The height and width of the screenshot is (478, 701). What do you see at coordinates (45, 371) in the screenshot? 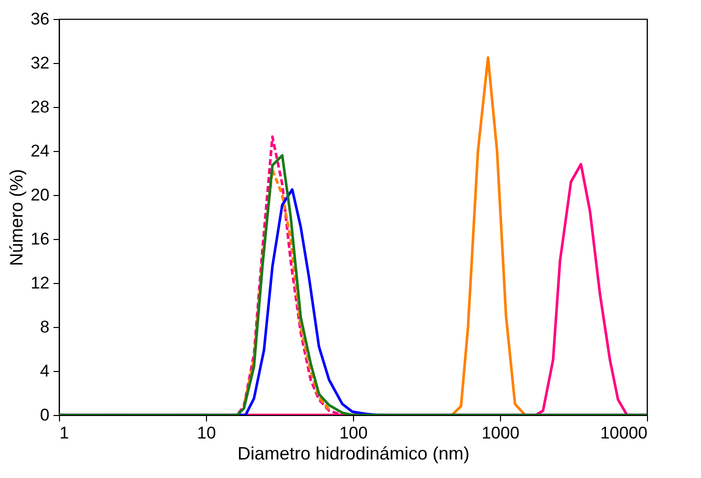
I see `y-tick-label: 4` at bounding box center [45, 371].